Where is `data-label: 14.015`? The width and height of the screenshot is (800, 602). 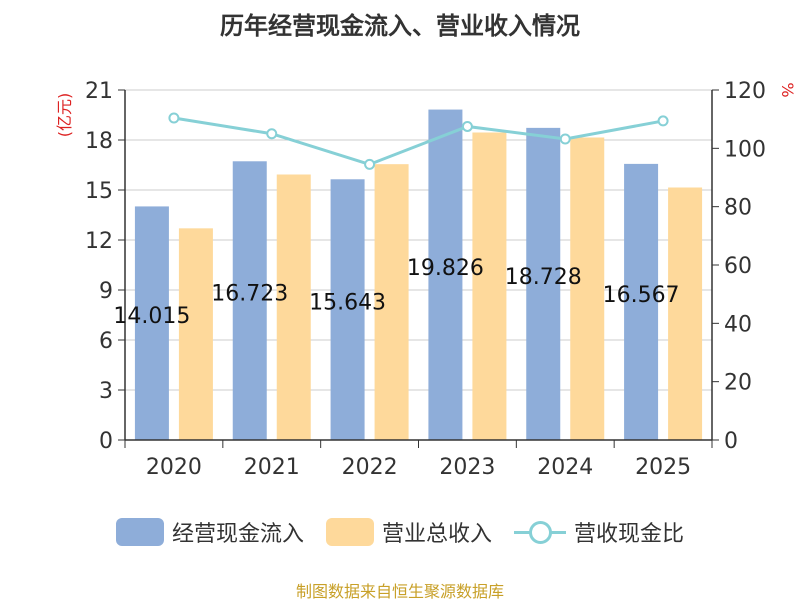 data-label: 14.015 is located at coordinates (151, 316).